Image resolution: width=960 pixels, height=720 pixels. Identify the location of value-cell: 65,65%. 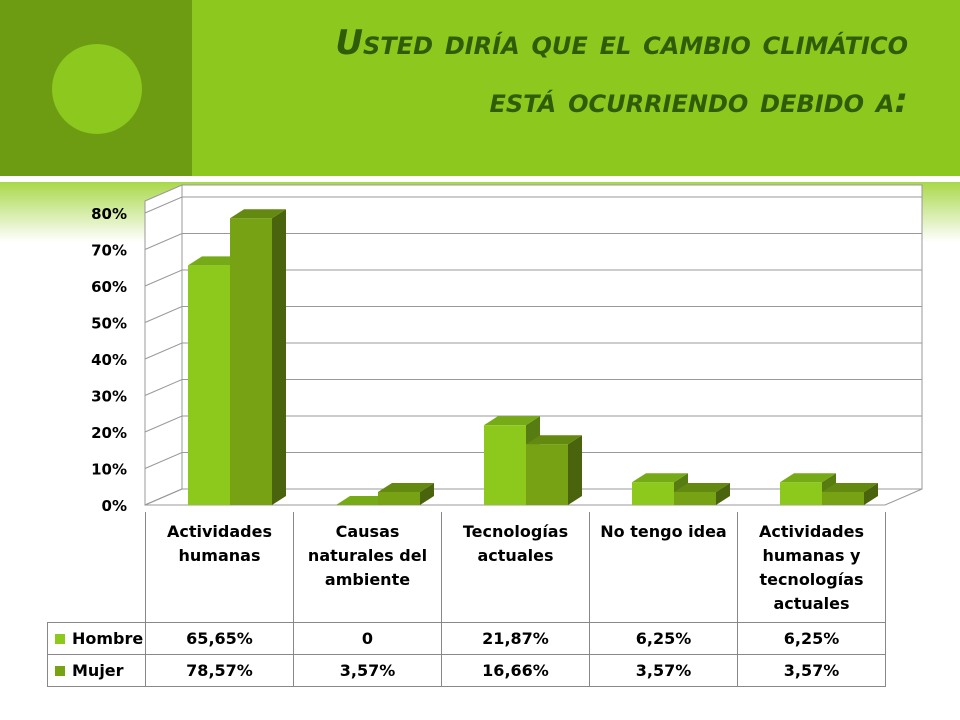
(219, 638).